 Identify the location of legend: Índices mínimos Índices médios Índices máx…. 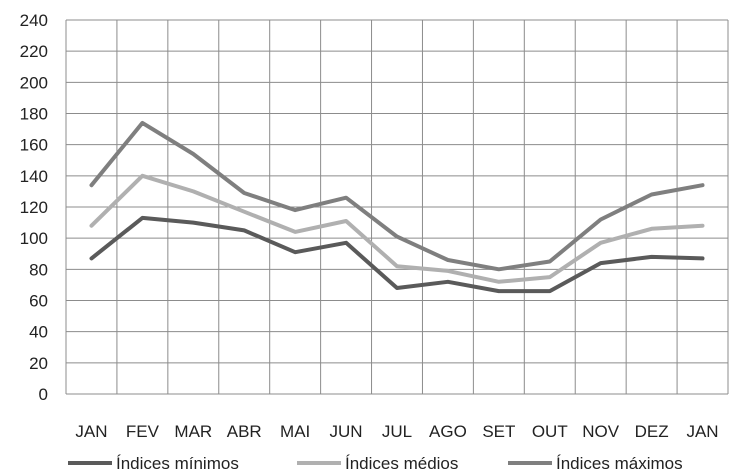
(375, 463).